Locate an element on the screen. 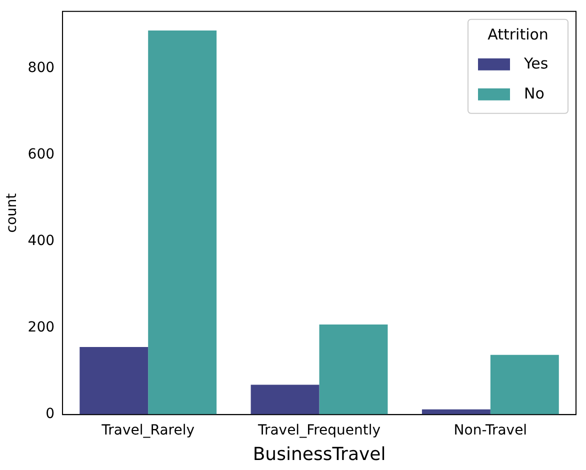  y-tick-label: 400 is located at coordinates (41, 241).